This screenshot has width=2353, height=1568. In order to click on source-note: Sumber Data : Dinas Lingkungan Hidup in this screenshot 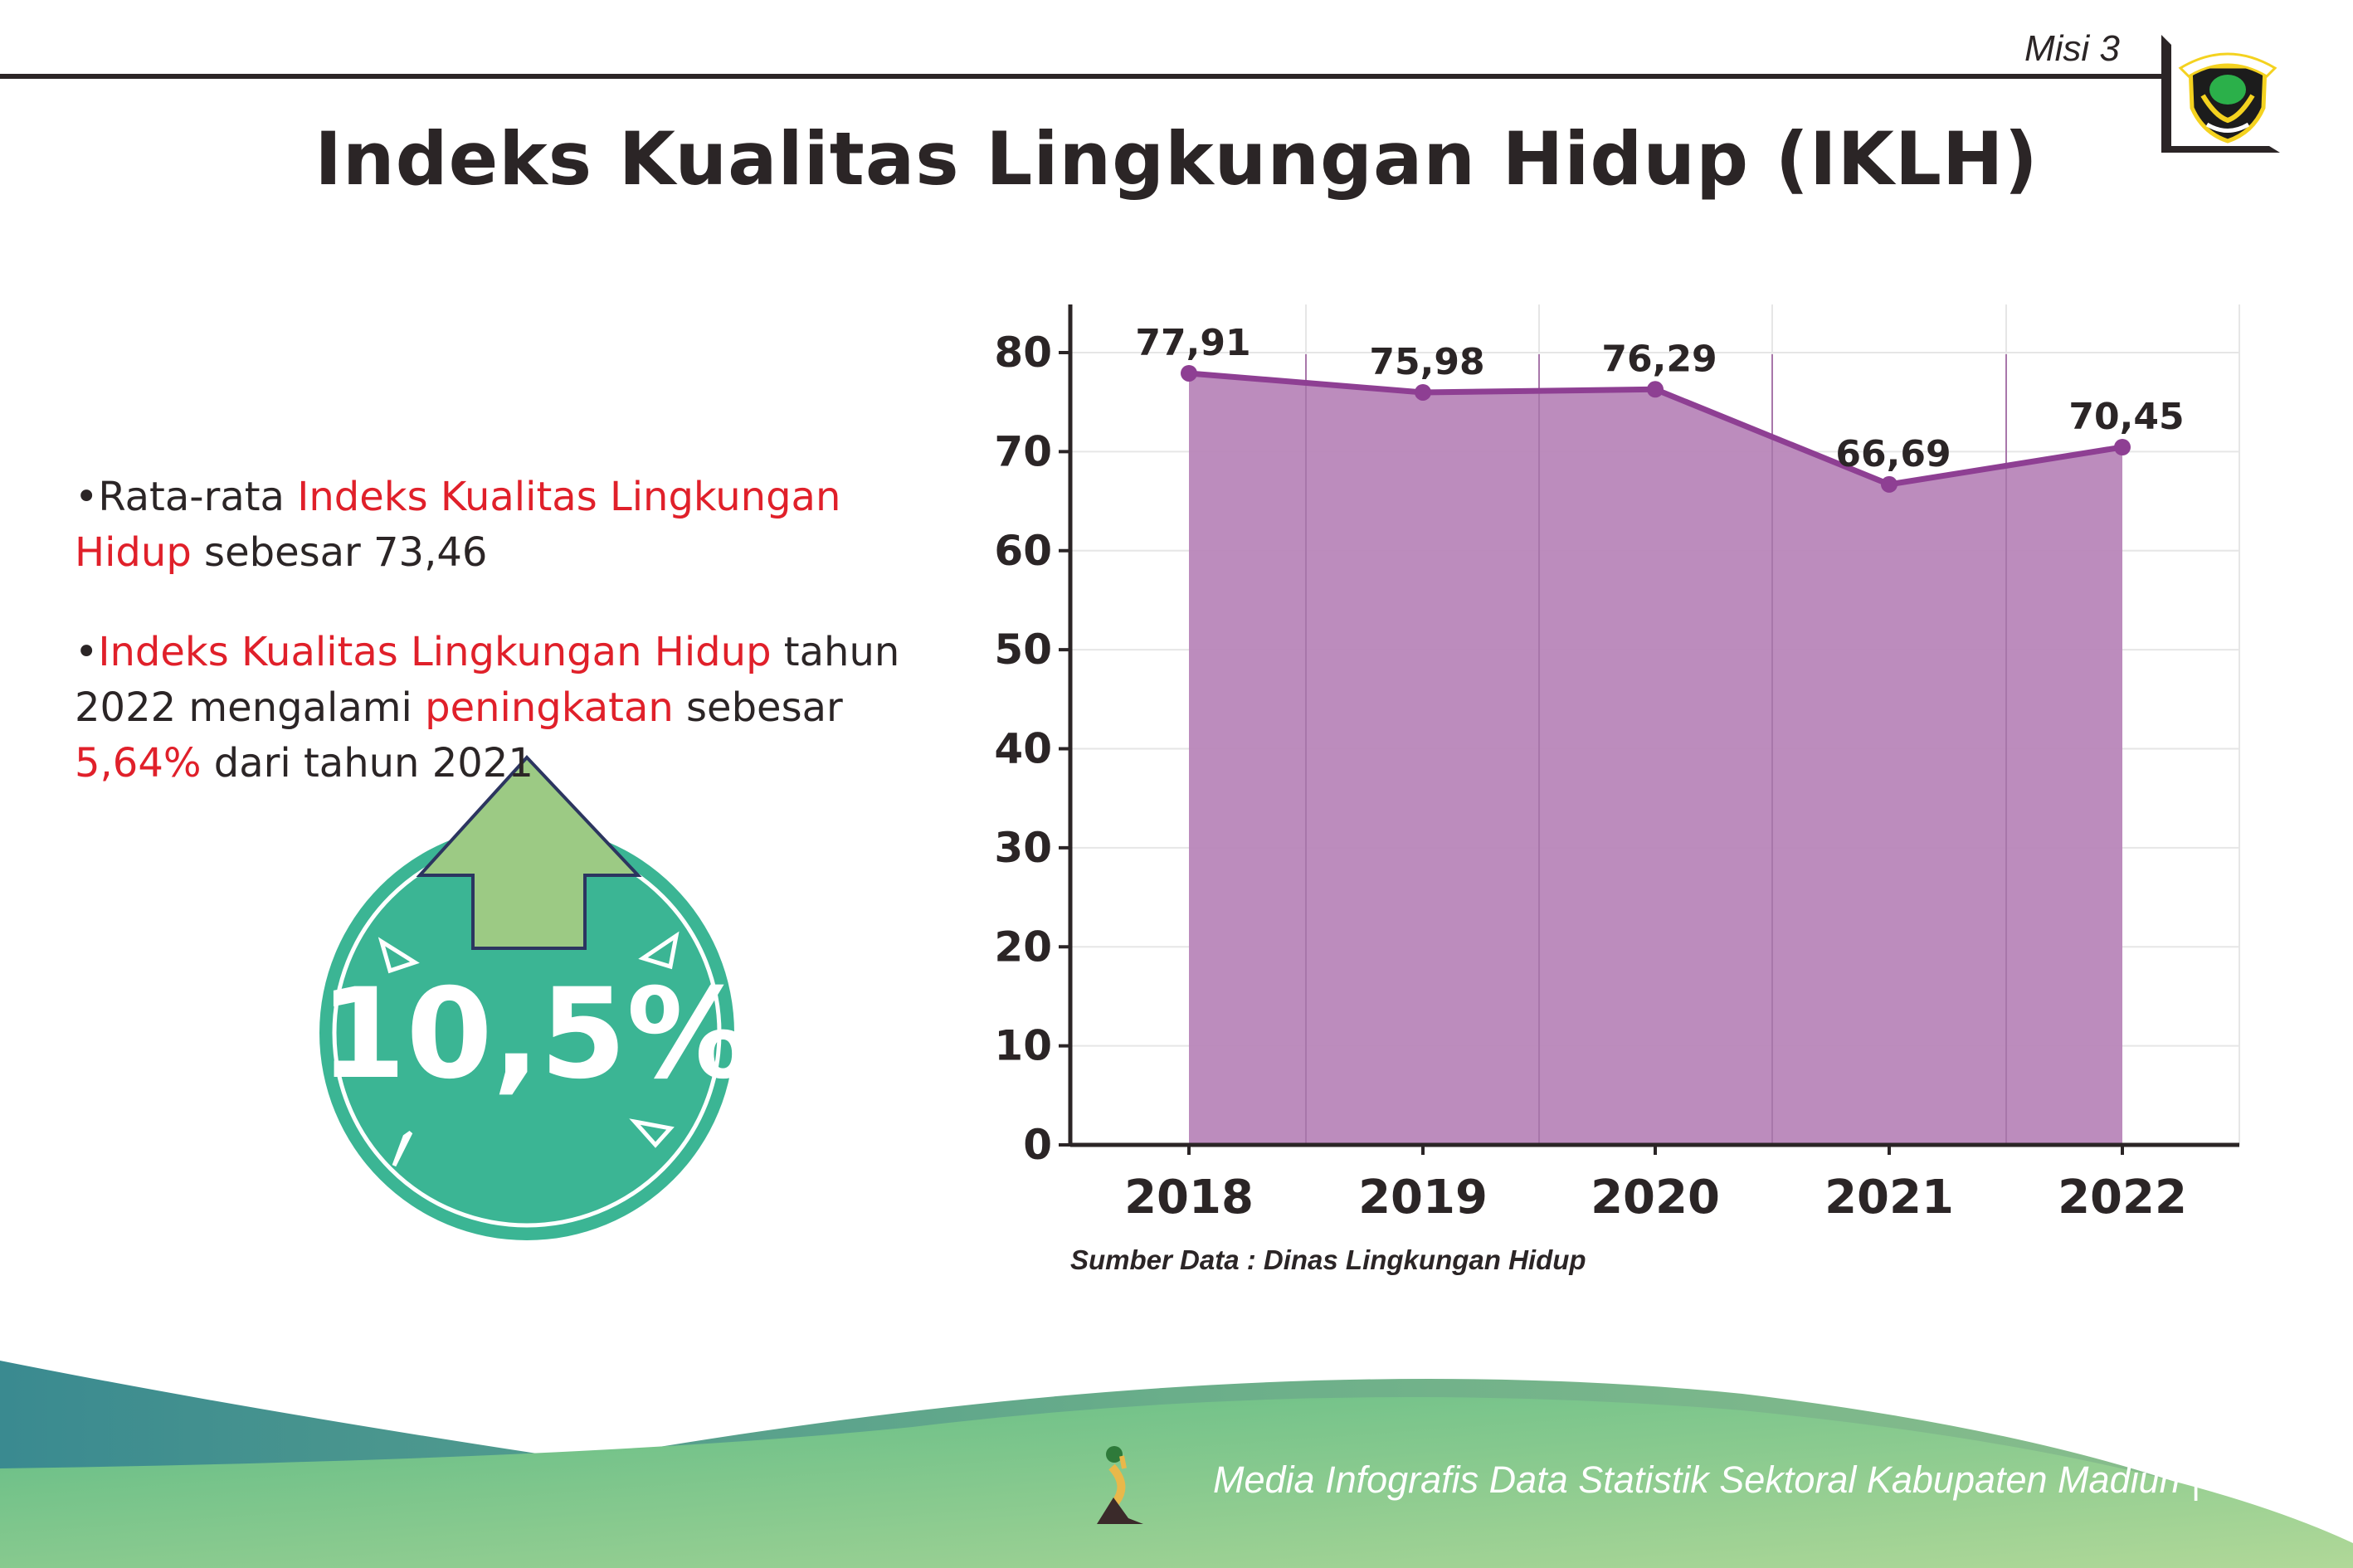, I will do `click(1328, 1259)`.